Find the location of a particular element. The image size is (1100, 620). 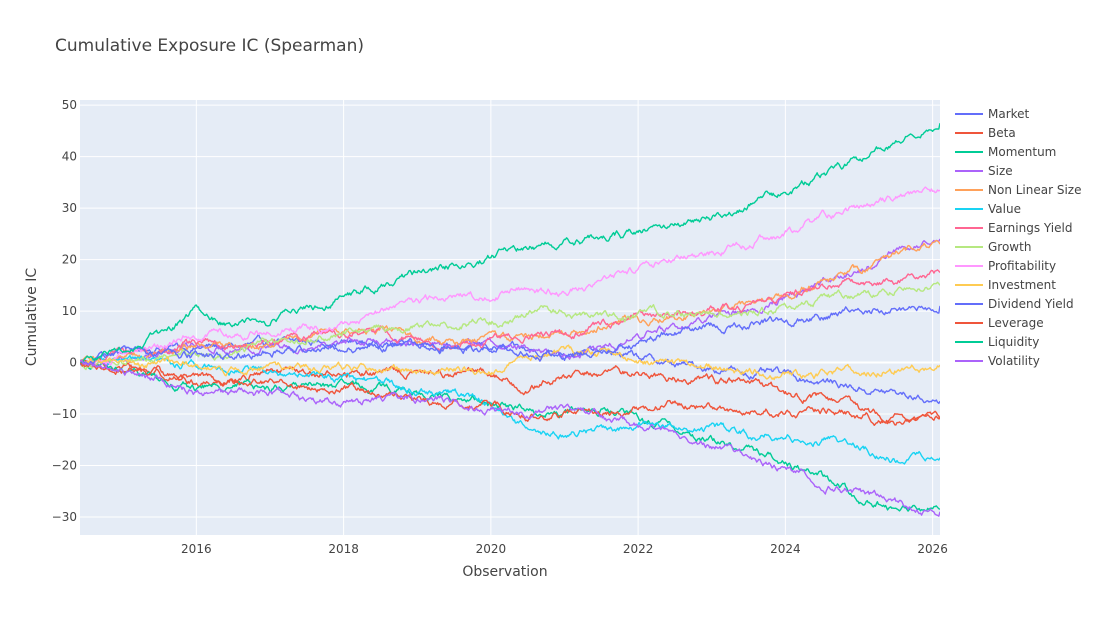

y-tick-label: −20 is located at coordinates (64, 466).